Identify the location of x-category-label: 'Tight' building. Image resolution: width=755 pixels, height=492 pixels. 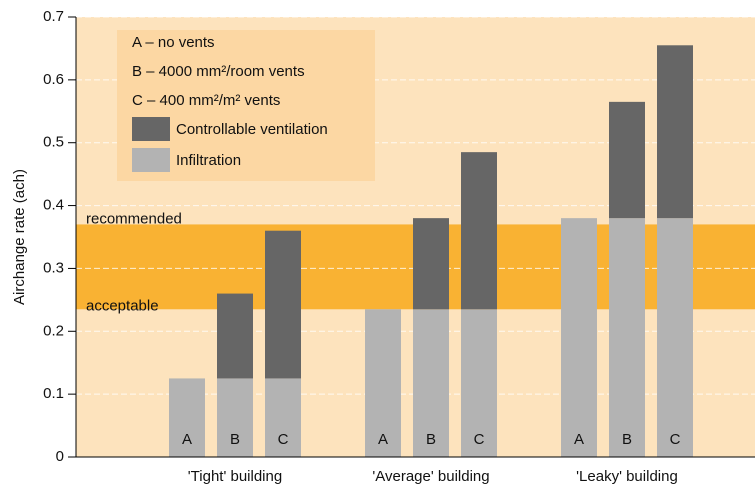
(235, 476).